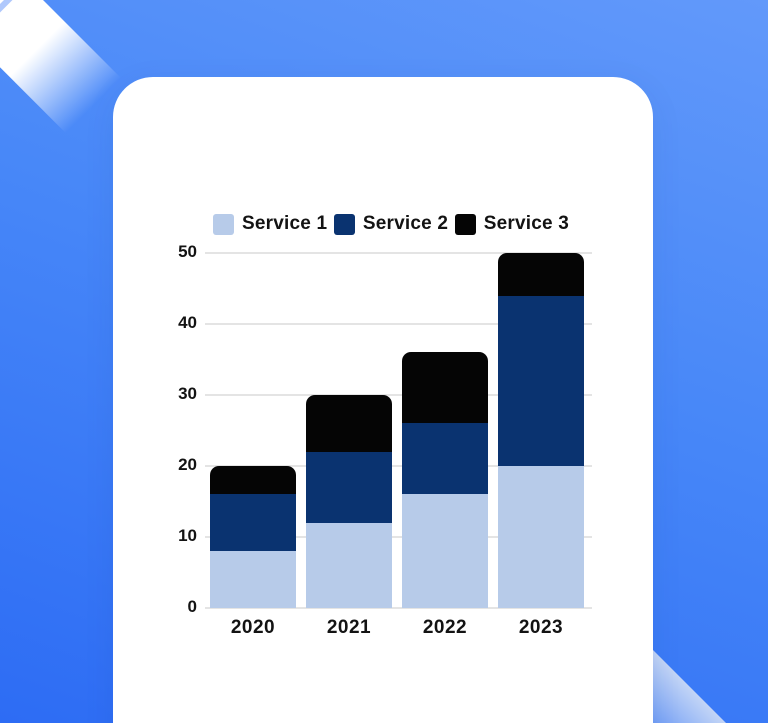 The height and width of the screenshot is (723, 768). I want to click on y-tick-label: 30, so click(187, 393).